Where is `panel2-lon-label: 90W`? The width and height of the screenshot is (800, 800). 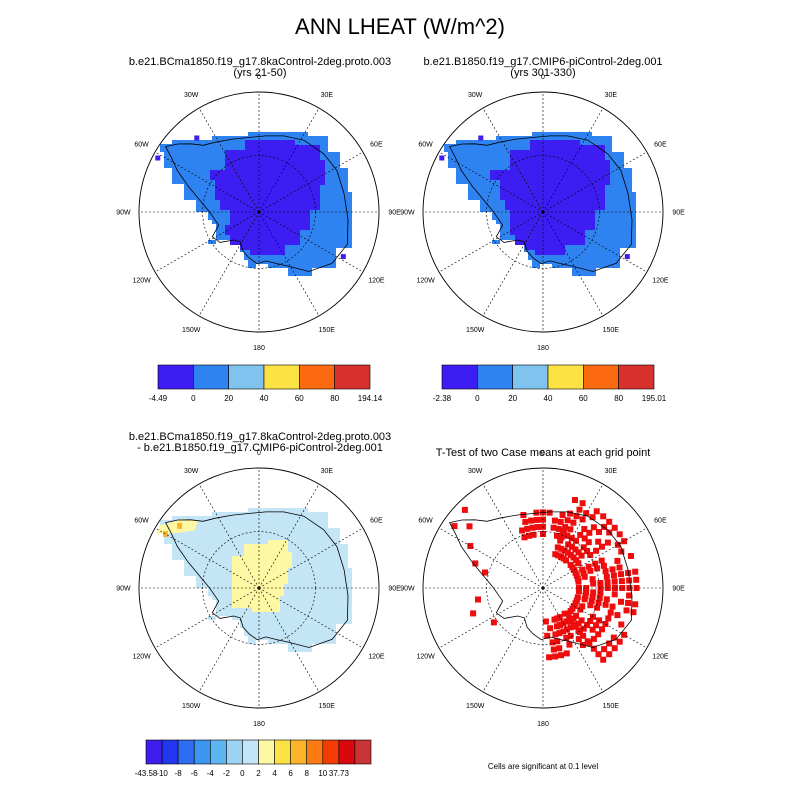 panel2-lon-label: 90W is located at coordinates (407, 213).